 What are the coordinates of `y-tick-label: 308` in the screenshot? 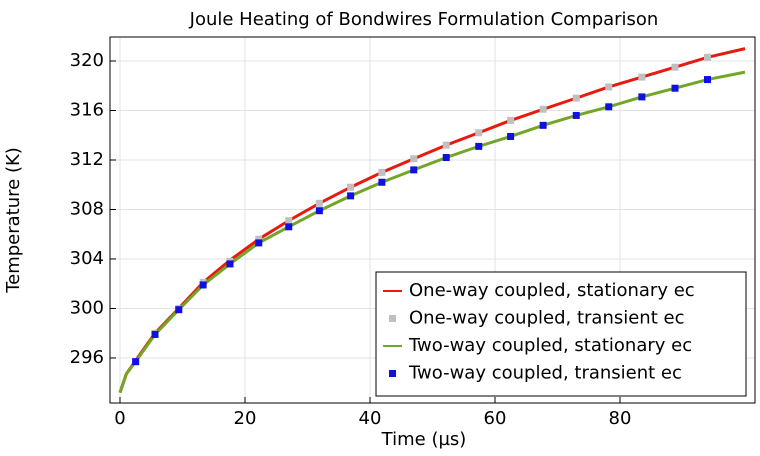 It's located at (87, 208).